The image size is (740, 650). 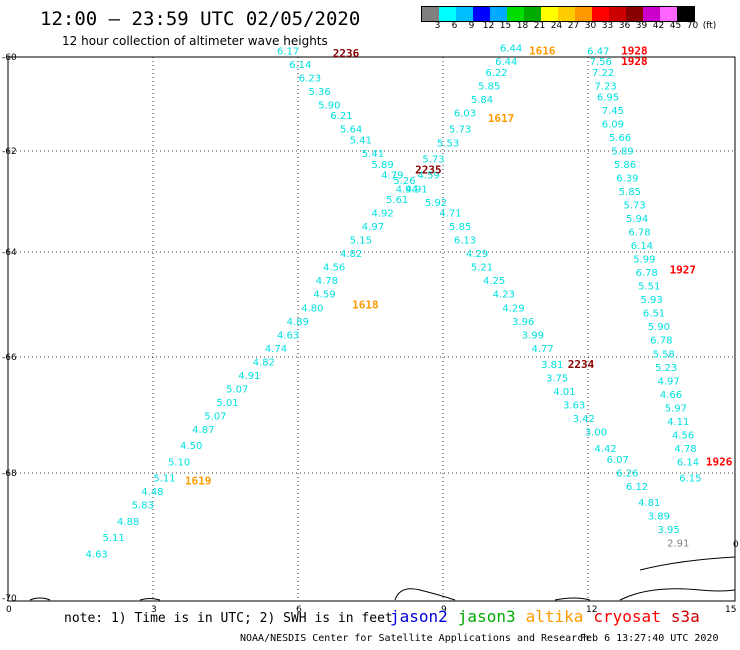 What do you see at coordinates (437, 26) in the screenshot?
I see `color-scale-label: 3` at bounding box center [437, 26].